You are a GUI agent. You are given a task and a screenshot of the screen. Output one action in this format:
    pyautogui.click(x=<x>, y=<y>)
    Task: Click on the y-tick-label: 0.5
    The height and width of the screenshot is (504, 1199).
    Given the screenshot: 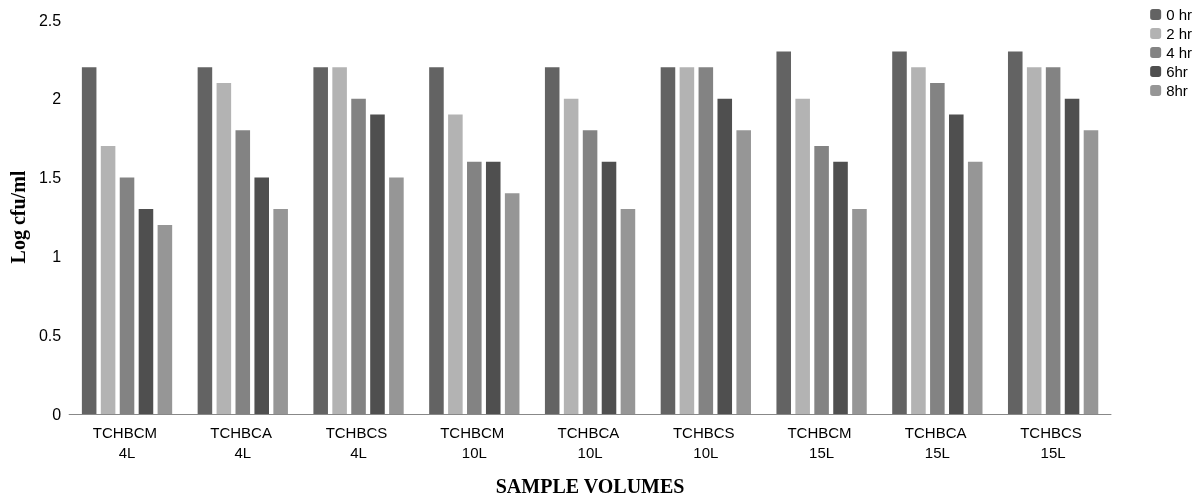 What is the action you would take?
    pyautogui.click(x=50, y=335)
    